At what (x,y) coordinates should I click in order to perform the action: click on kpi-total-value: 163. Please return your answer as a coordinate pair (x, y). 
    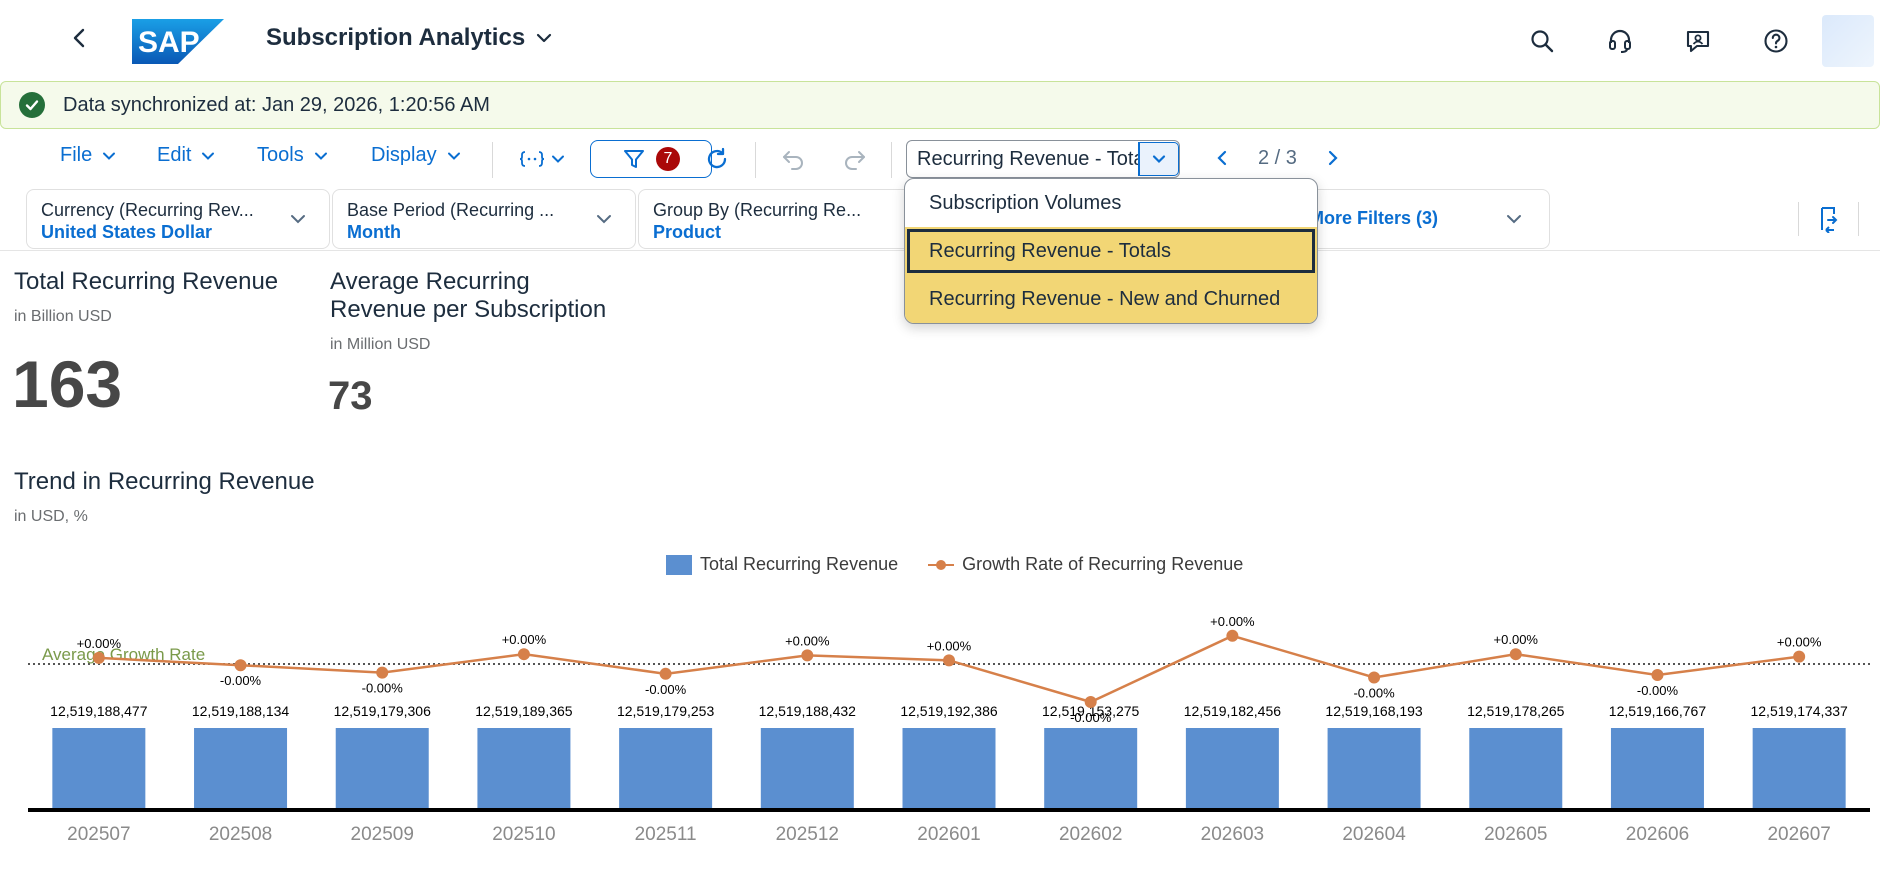
    Looking at the image, I should click on (67, 384).